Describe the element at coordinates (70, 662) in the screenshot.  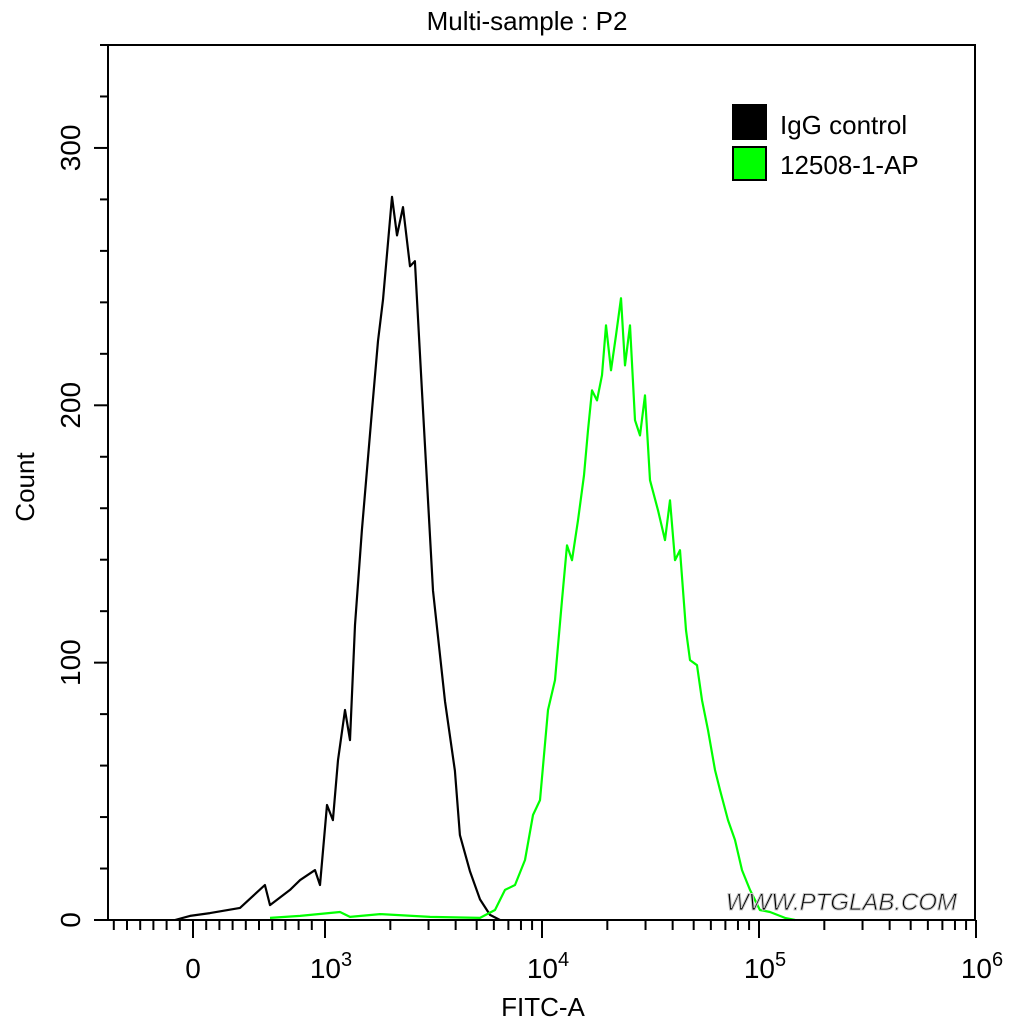
I see `y-tick-label: 100` at that location.